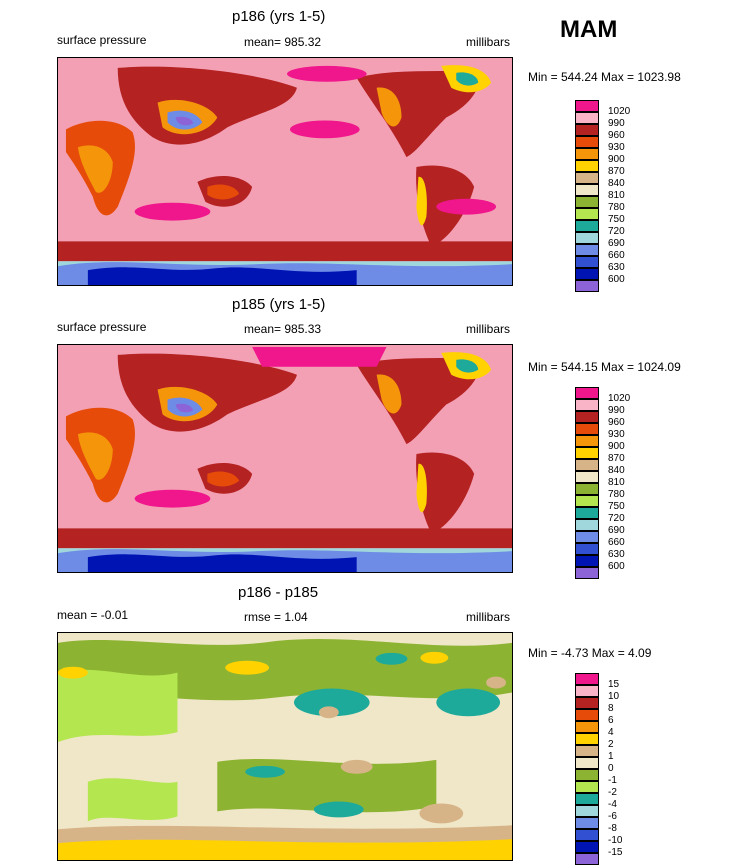  What do you see at coordinates (612, 780) in the screenshot?
I see `cbar3-label: -1` at bounding box center [612, 780].